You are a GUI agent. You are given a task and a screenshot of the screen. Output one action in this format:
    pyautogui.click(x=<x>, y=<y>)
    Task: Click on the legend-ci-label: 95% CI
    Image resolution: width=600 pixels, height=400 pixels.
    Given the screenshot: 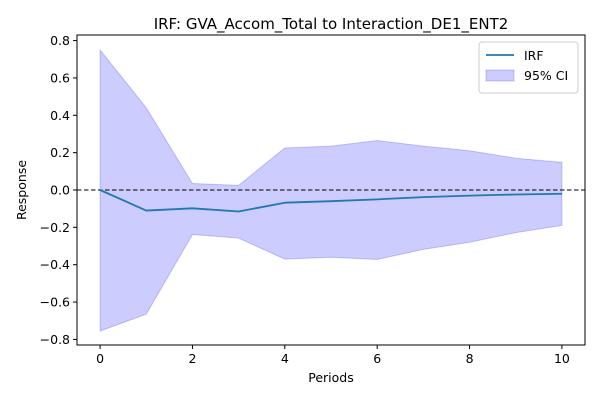 What is the action you would take?
    pyautogui.click(x=546, y=75)
    